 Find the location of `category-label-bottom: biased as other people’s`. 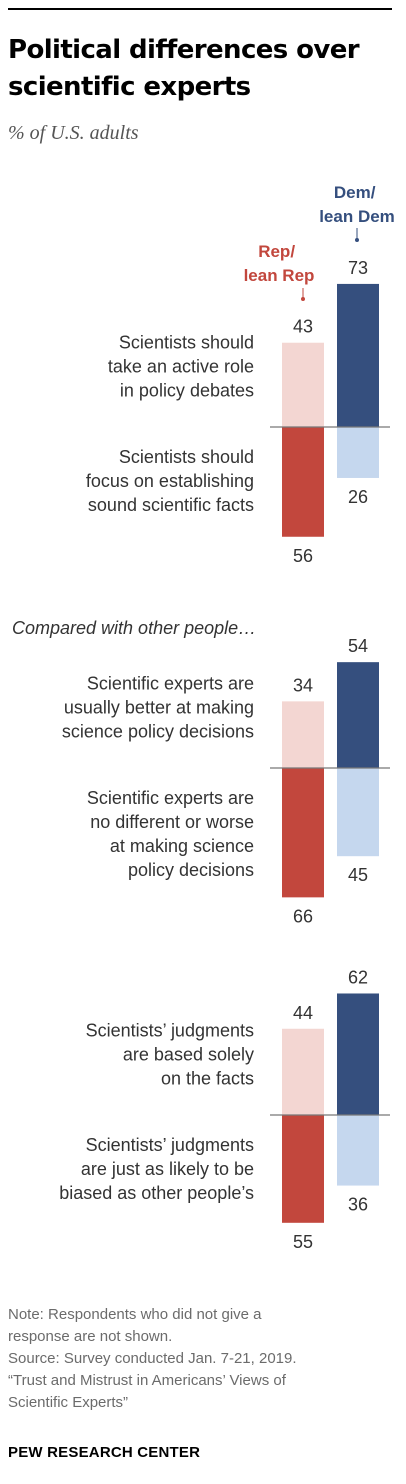

category-label-bottom: biased as other people’s is located at coordinates (156, 1193).